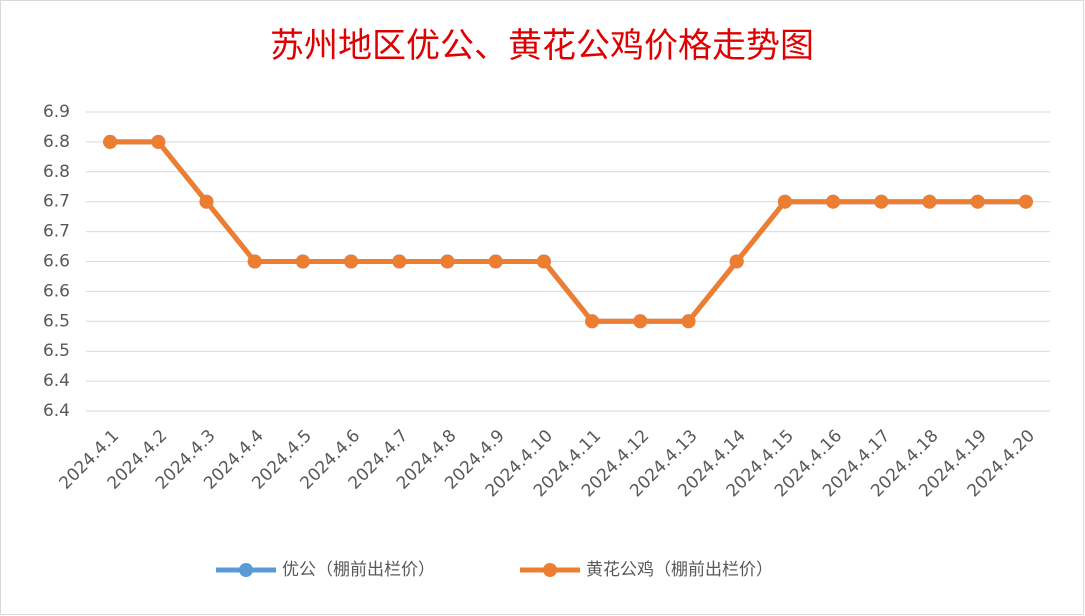 The height and width of the screenshot is (616, 1085). What do you see at coordinates (358, 570) in the screenshot?
I see `legend-label: 优公（棚前出栏价）` at bounding box center [358, 570].